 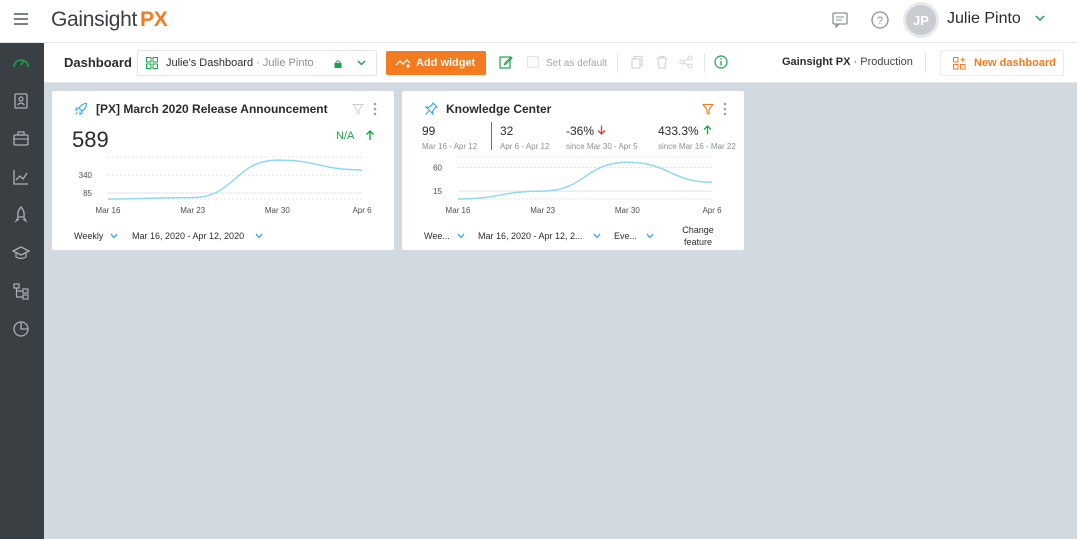 What do you see at coordinates (450, 146) in the screenshot?
I see `stat-total-range: Mar 16 - Apr 12` at bounding box center [450, 146].